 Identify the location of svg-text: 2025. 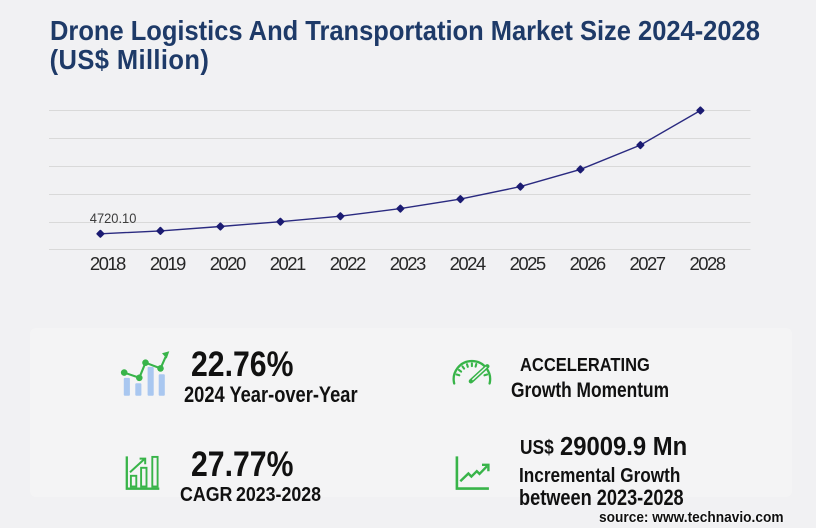
(528, 263).